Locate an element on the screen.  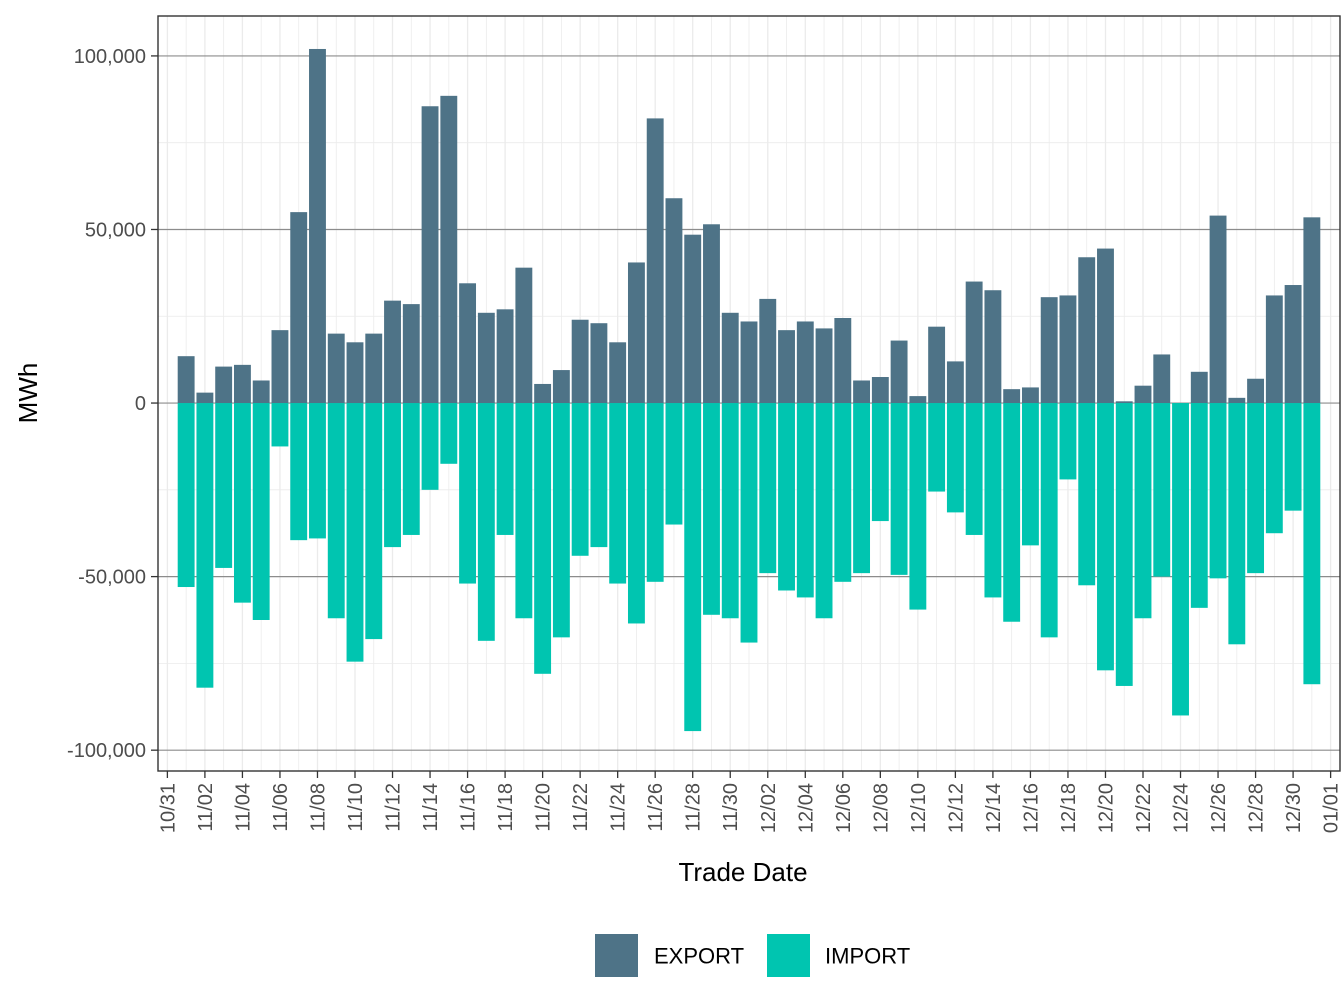
x-tick-label: 12/26 is located at coordinates (1219, 808).